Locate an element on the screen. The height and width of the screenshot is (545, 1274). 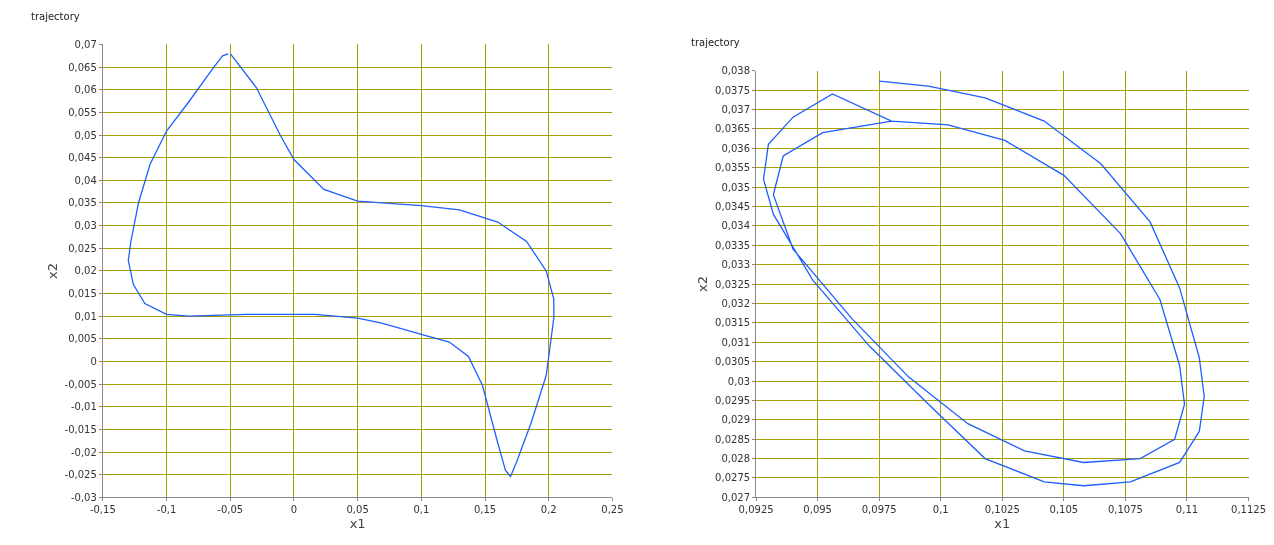
y-tick-label: 0,034 is located at coordinates (736, 226).